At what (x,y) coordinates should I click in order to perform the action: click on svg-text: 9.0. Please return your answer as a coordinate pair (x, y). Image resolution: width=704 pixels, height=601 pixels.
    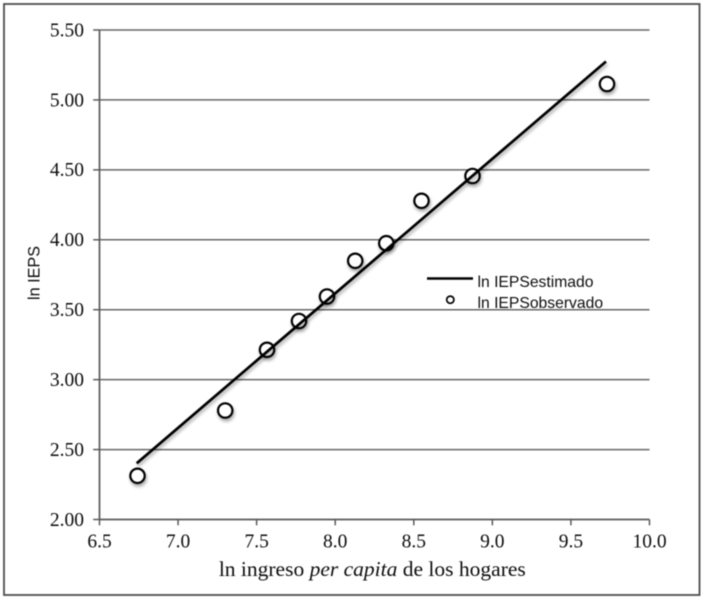
    Looking at the image, I should click on (492, 542).